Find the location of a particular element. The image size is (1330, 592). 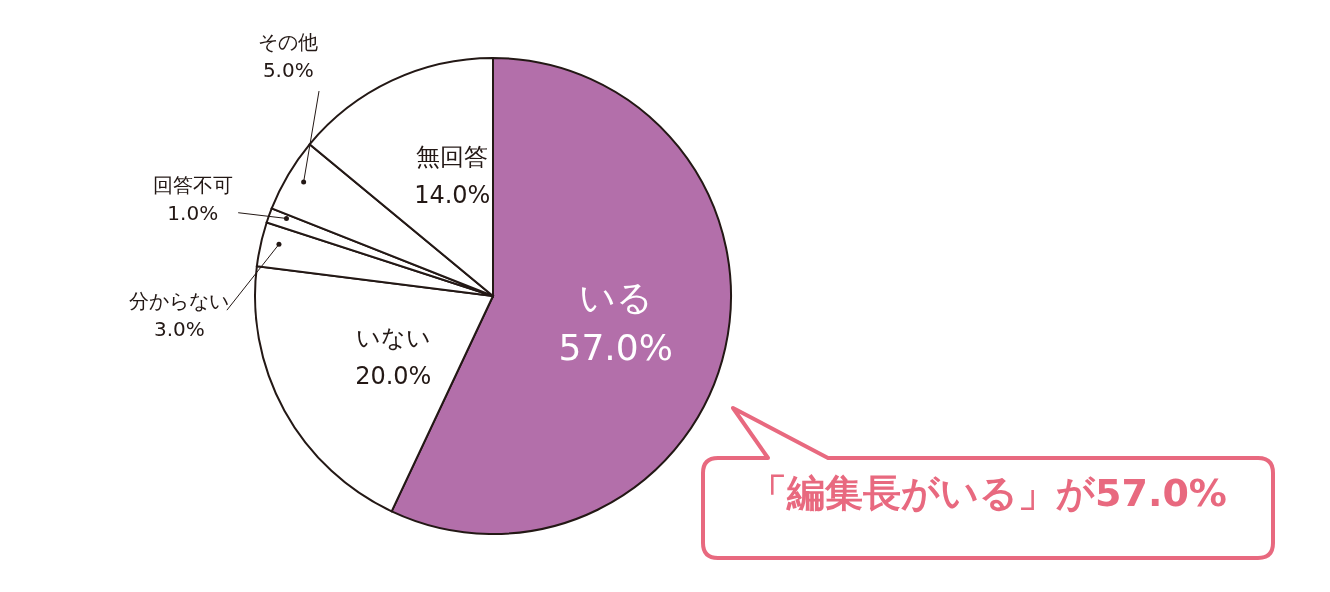

slice-label: 無回答 is located at coordinates (452, 156).